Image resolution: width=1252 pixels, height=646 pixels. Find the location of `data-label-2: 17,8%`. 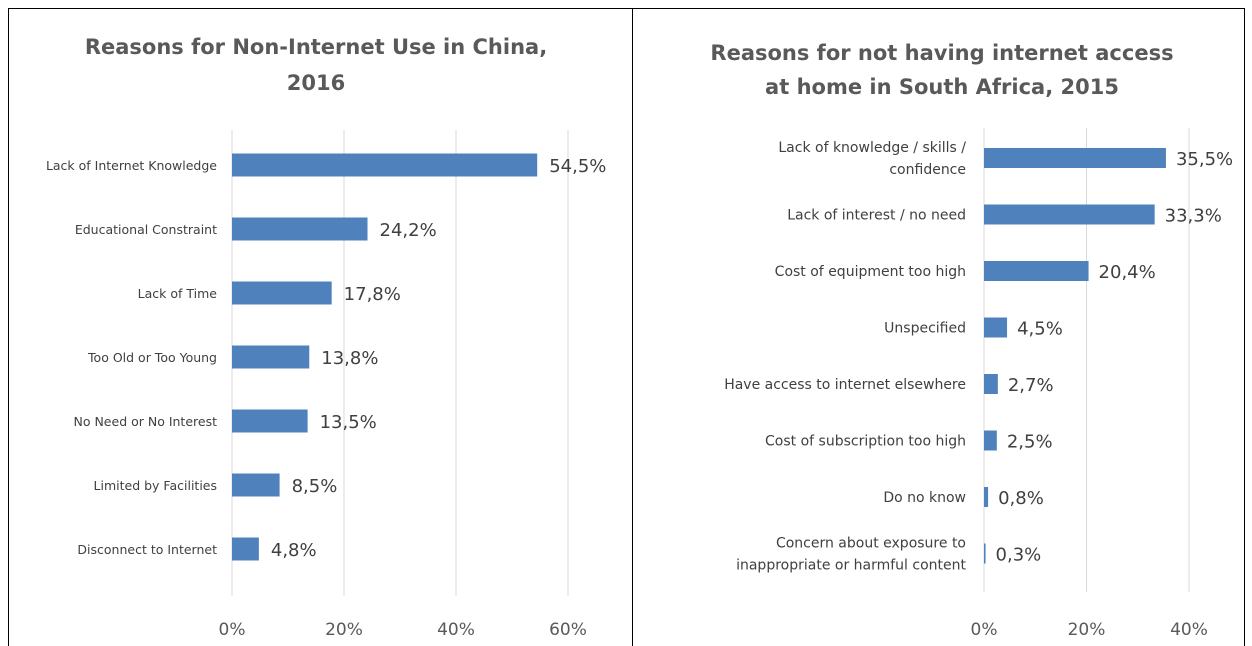

data-label-2: 17,8% is located at coordinates (372, 294).